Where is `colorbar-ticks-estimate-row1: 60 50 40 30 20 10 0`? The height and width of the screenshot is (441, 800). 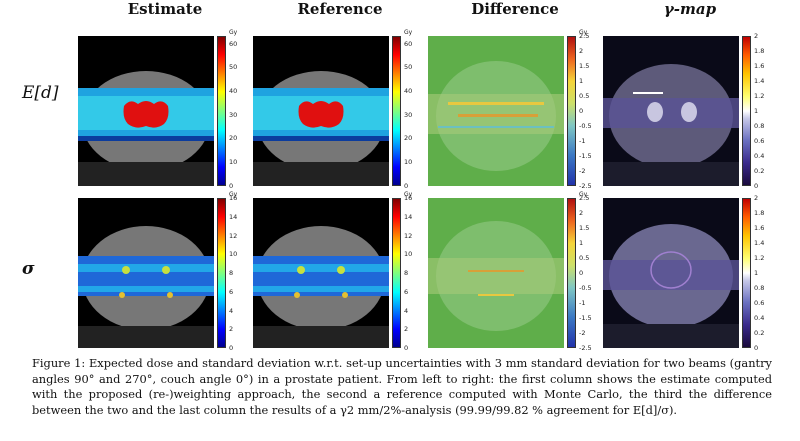
colorbar-ticks-estimate-row1: 60 50 40 30 20 10 0 is located at coordinates (240, 113).